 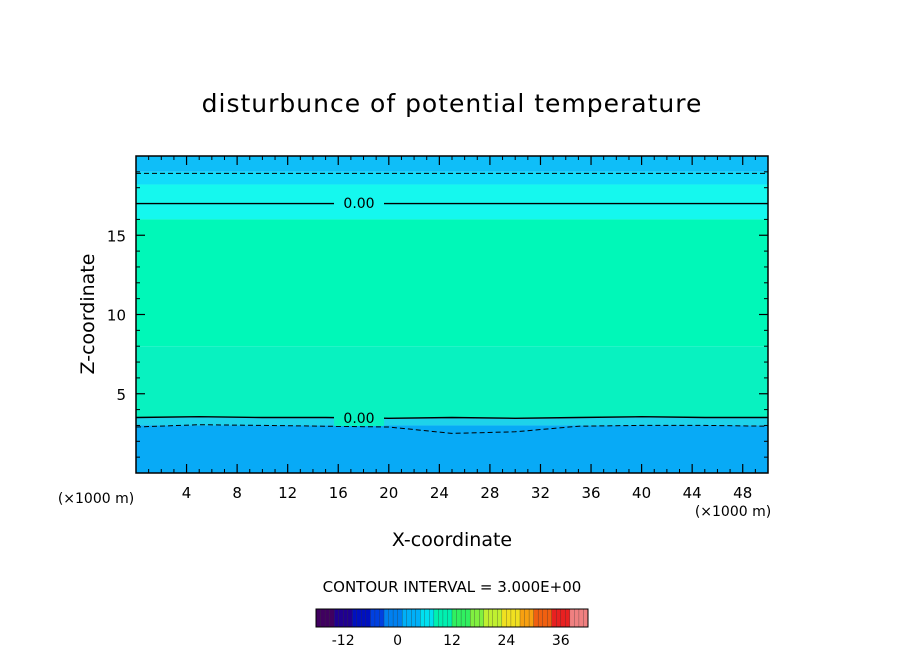 What do you see at coordinates (506, 641) in the screenshot?
I see `colorbar-tick-label: 24` at bounding box center [506, 641].